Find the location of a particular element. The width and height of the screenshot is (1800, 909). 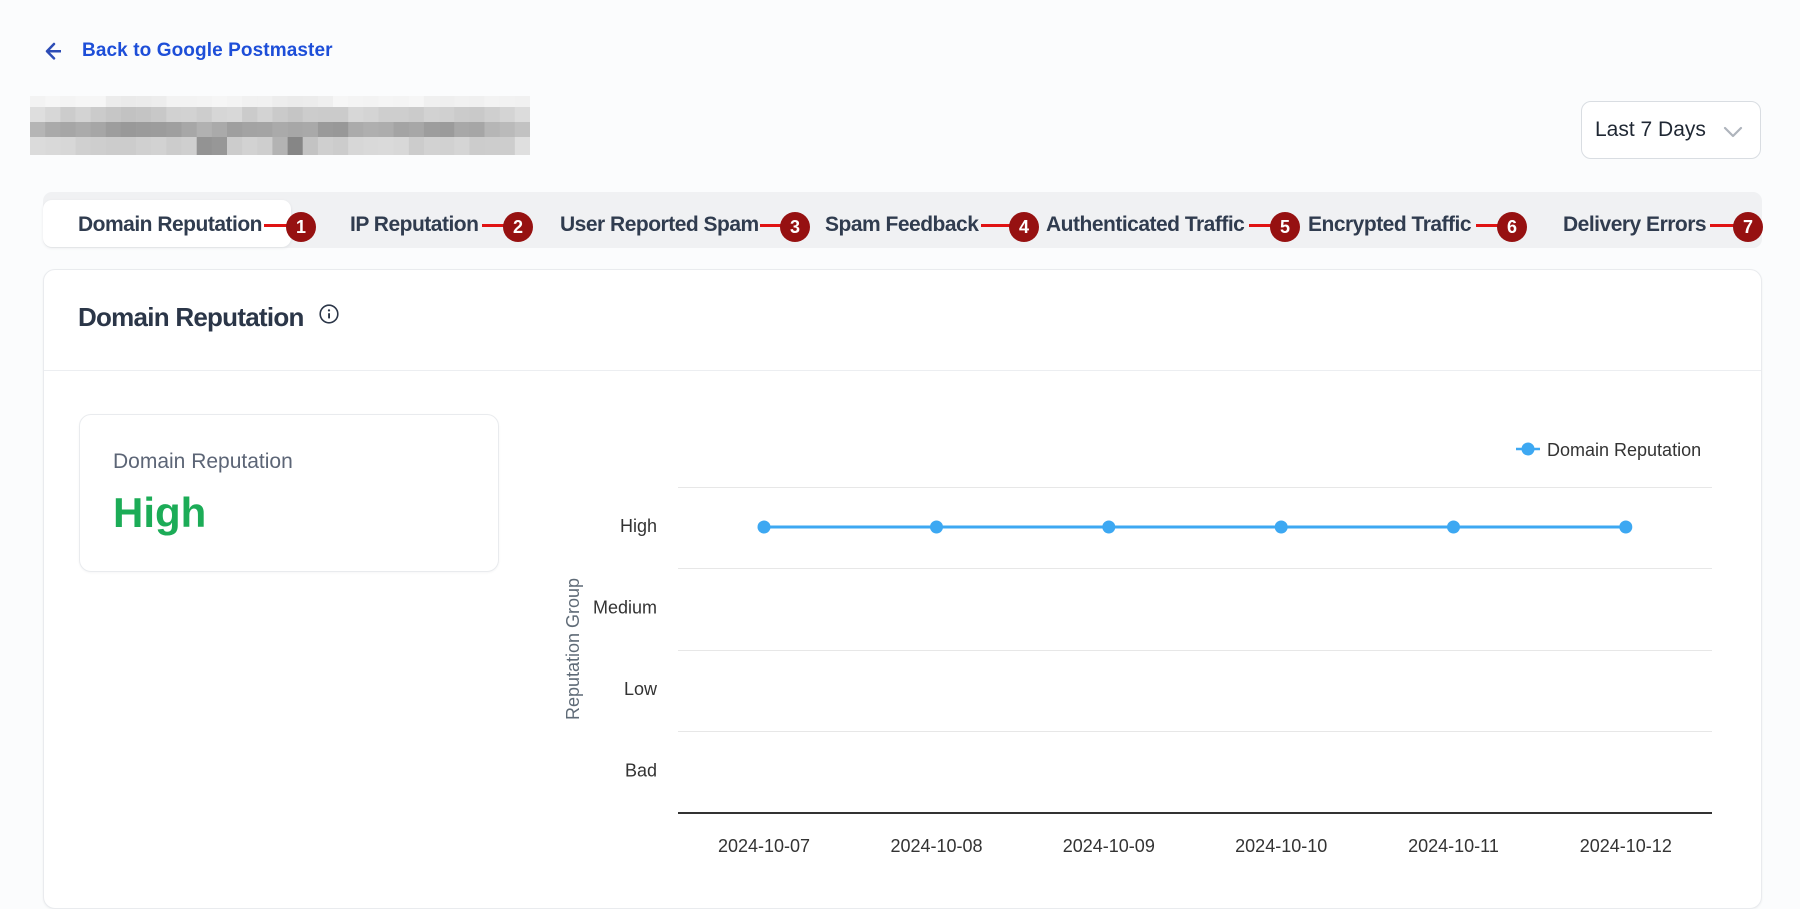

svg-text: 2024-10-12 is located at coordinates (1626, 846).